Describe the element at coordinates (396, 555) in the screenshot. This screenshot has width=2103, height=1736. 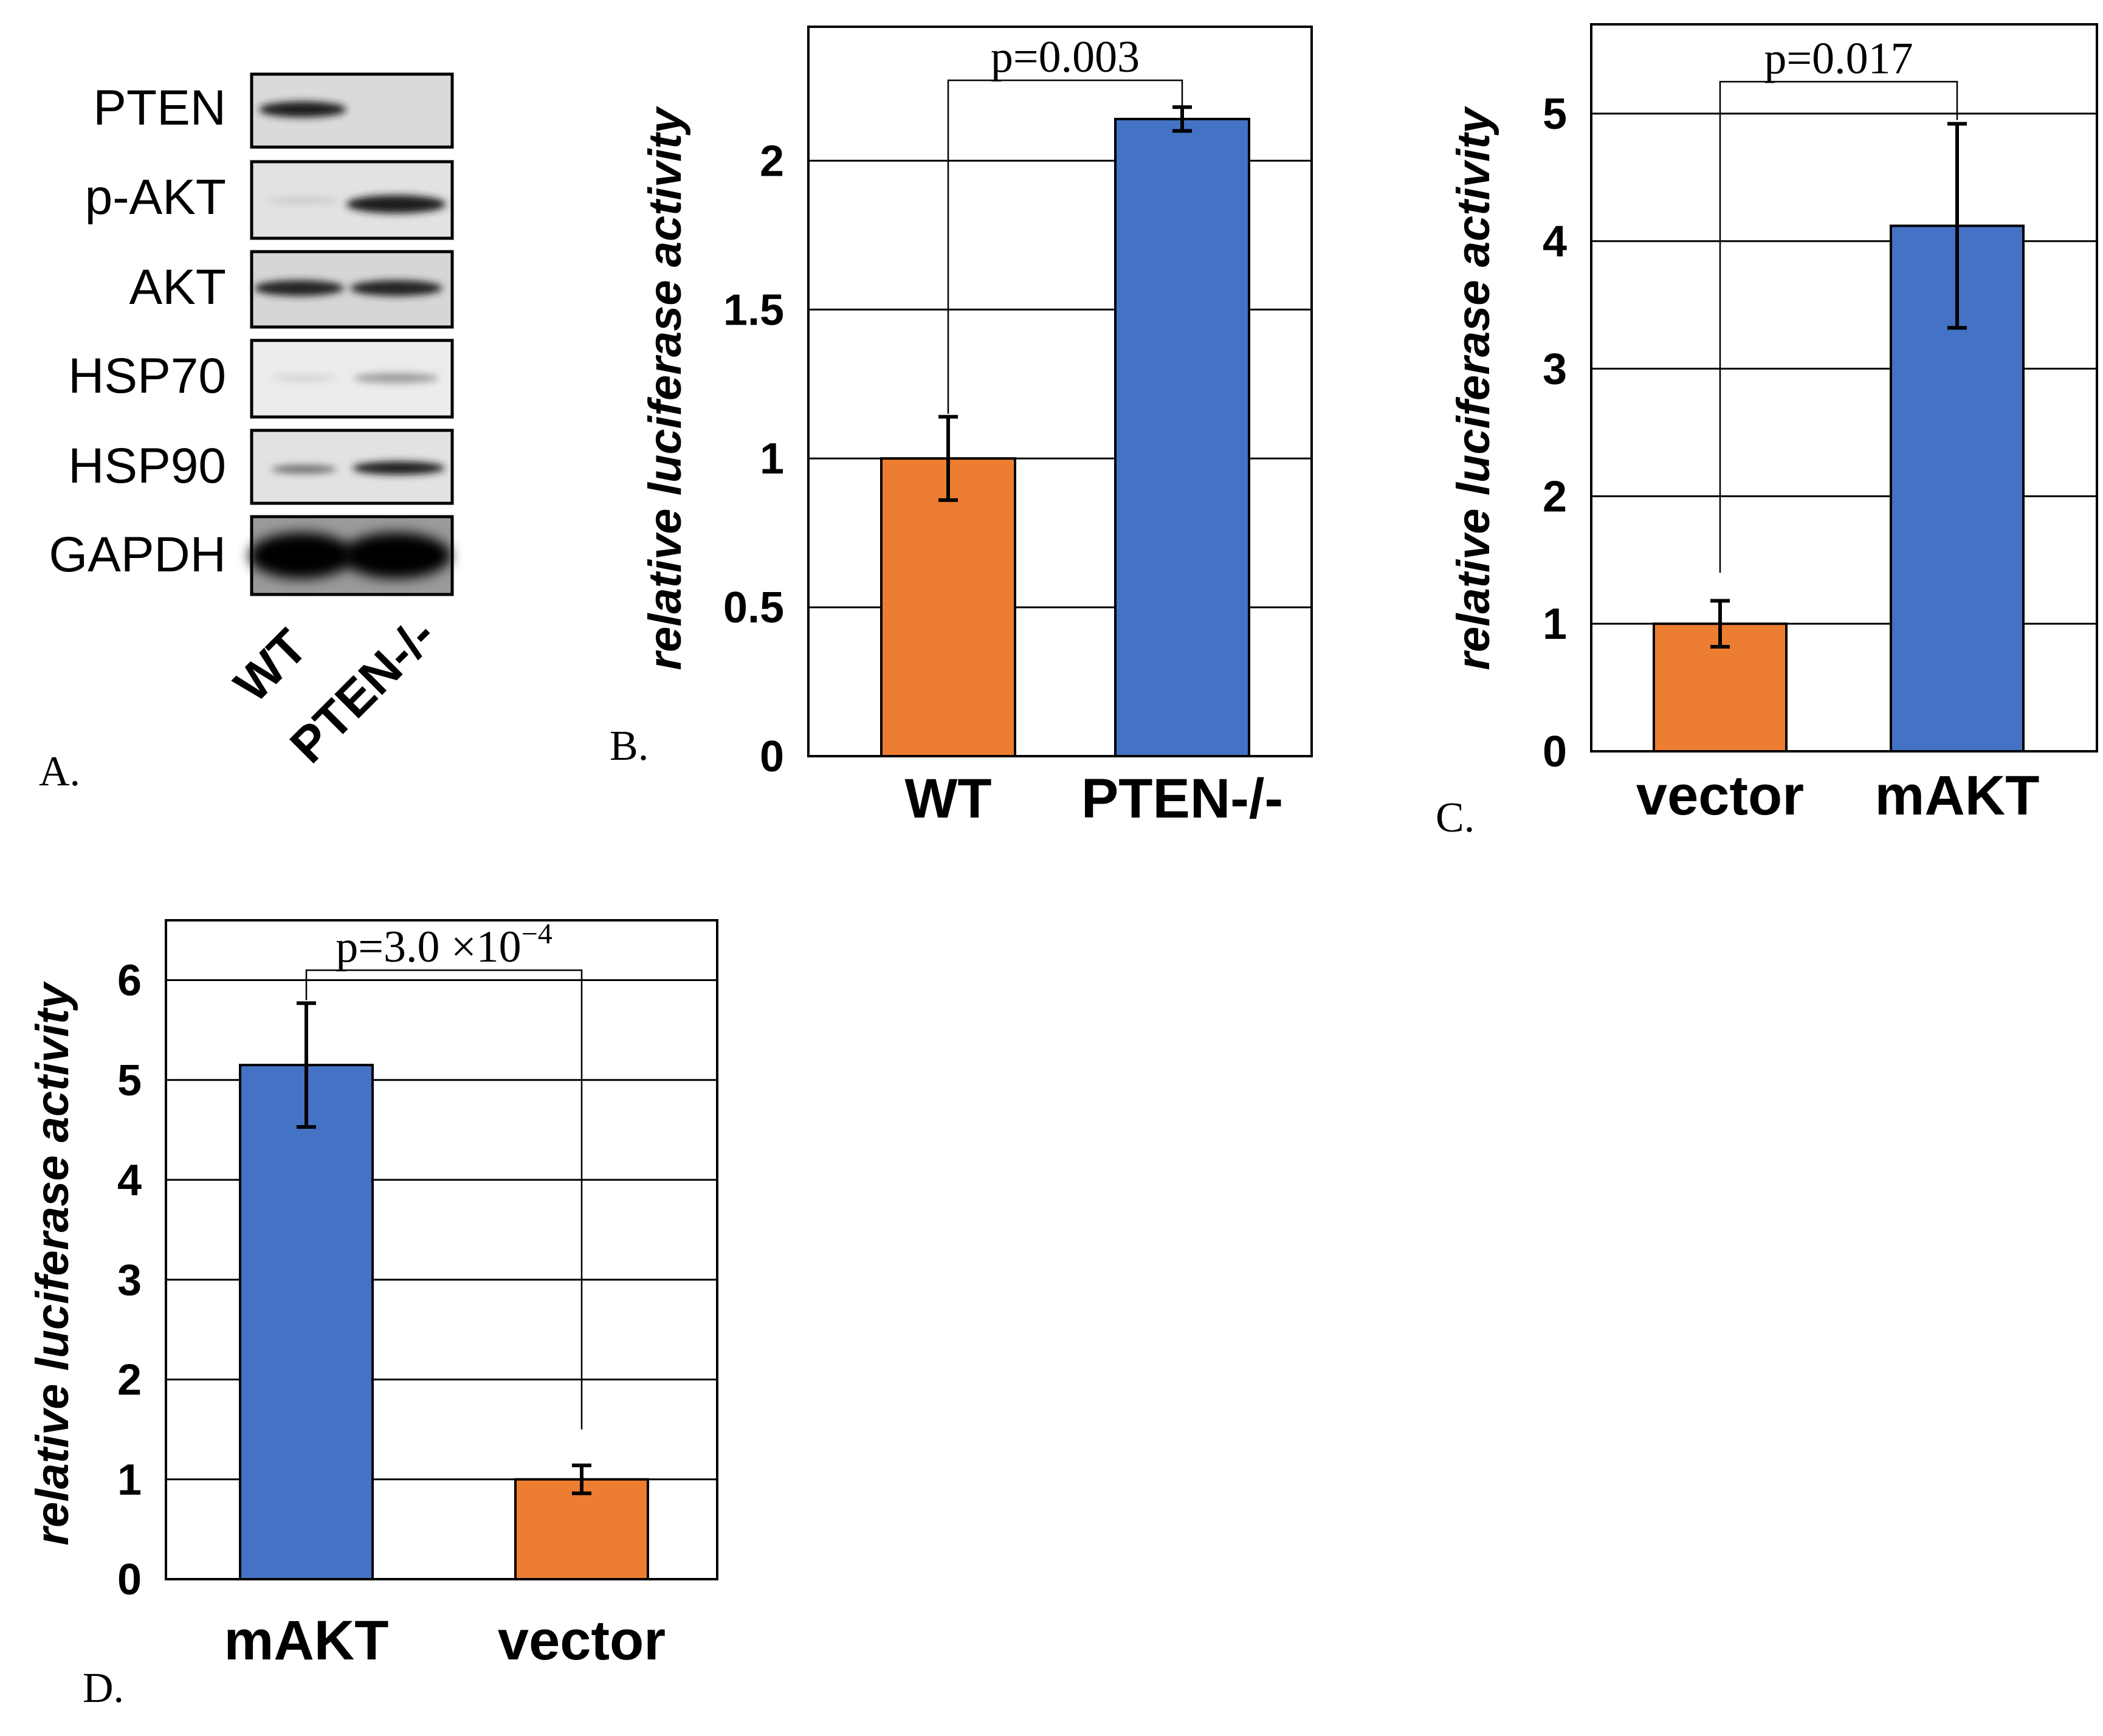
I see `band-gapdh-pten-null` at that location.